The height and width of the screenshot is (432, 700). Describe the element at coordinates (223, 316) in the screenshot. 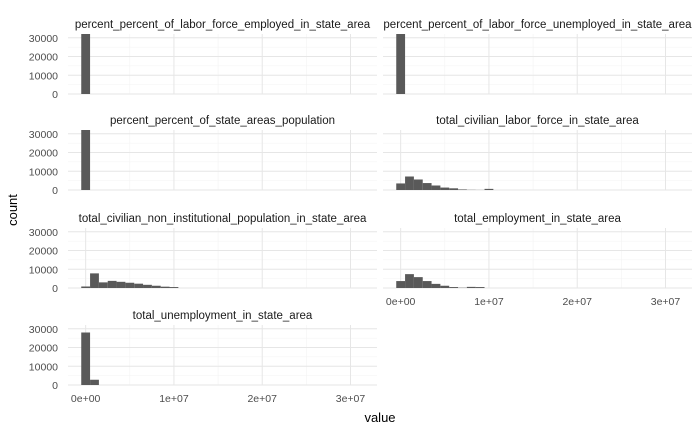

I see `facet-title: total_unemployment_in_state_area` at that location.